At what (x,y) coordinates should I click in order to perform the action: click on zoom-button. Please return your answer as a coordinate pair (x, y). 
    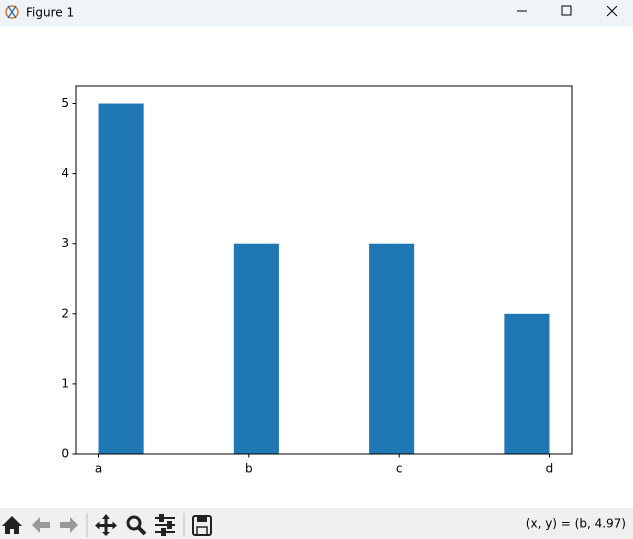
    Looking at the image, I should click on (136, 525).